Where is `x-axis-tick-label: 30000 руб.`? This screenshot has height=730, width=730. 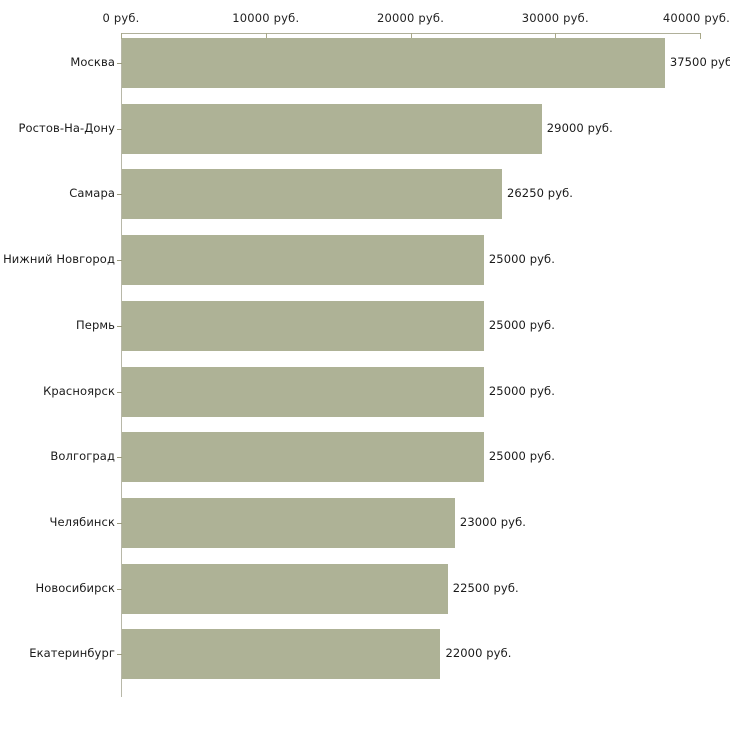 x-axis-tick-label: 30000 руб. is located at coordinates (555, 18).